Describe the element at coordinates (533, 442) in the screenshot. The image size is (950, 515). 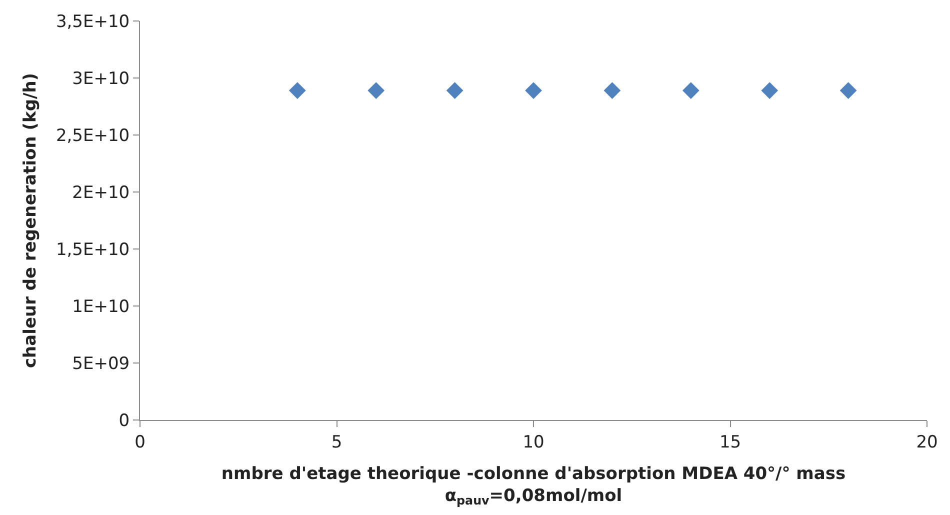
I see `x-tick-label: 10` at that location.